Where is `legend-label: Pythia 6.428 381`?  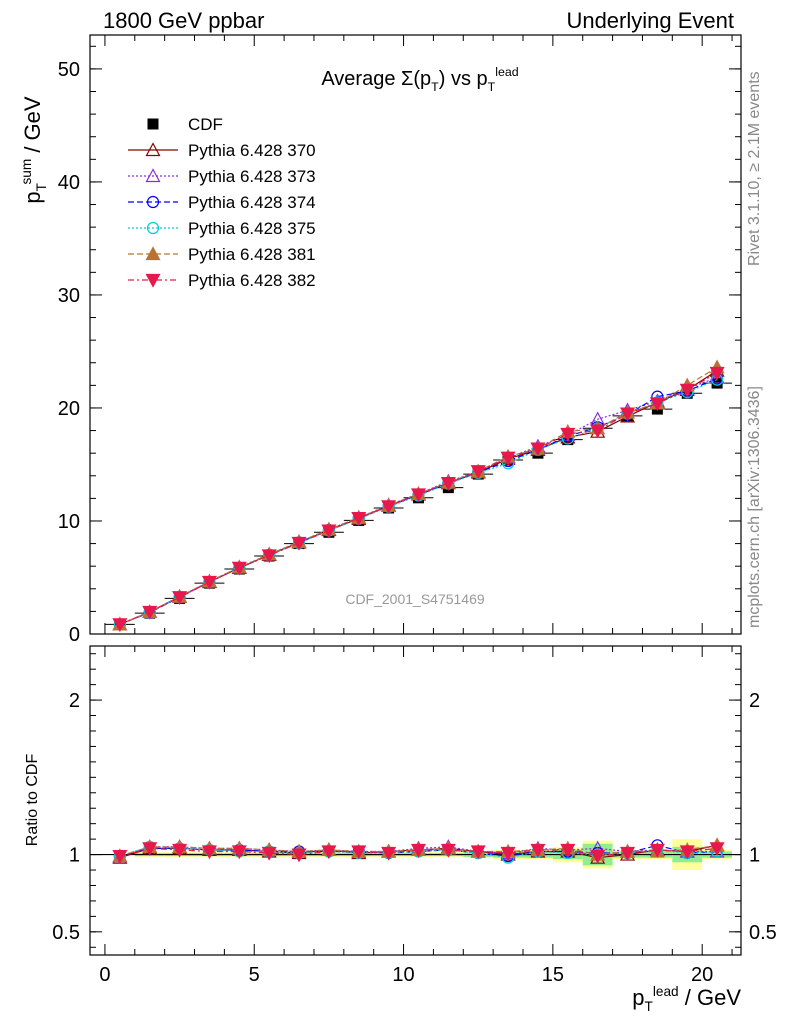
legend-label: Pythia 6.428 381 is located at coordinates (252, 254).